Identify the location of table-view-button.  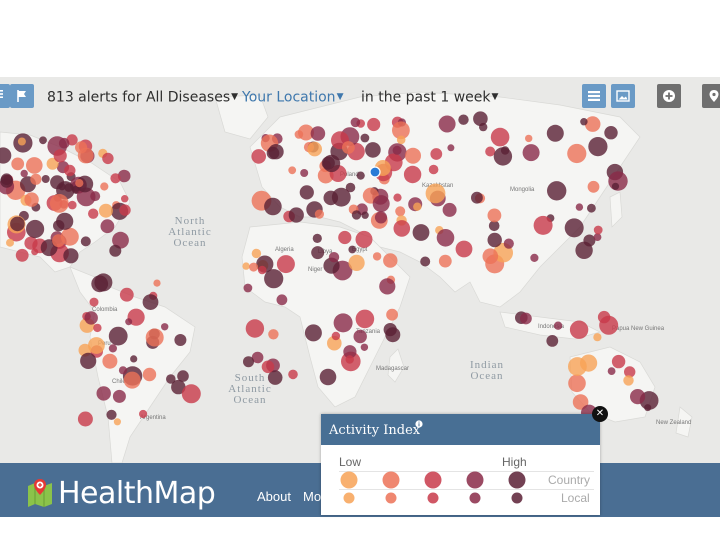
(594, 96).